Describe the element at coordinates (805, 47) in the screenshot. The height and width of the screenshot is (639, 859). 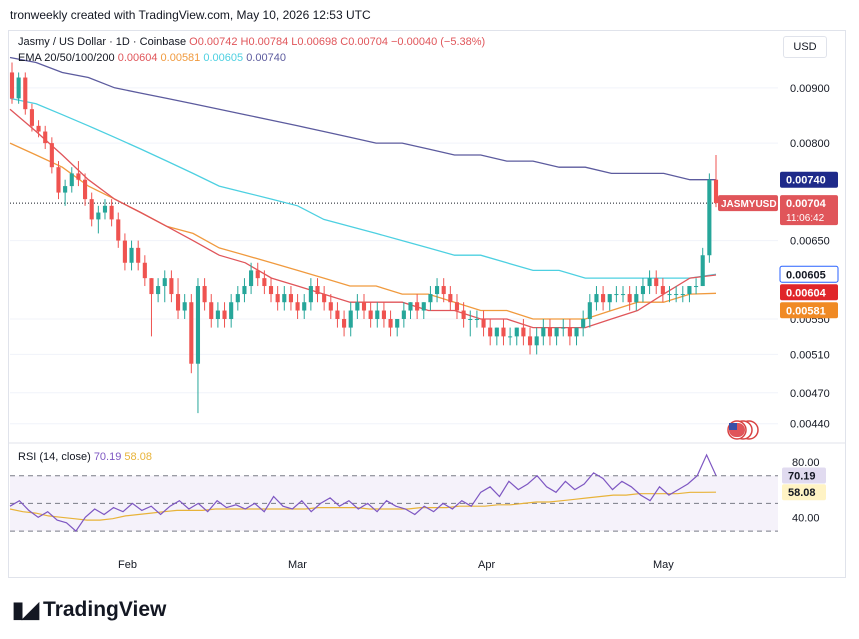
I see `currency-button: USD` at that location.